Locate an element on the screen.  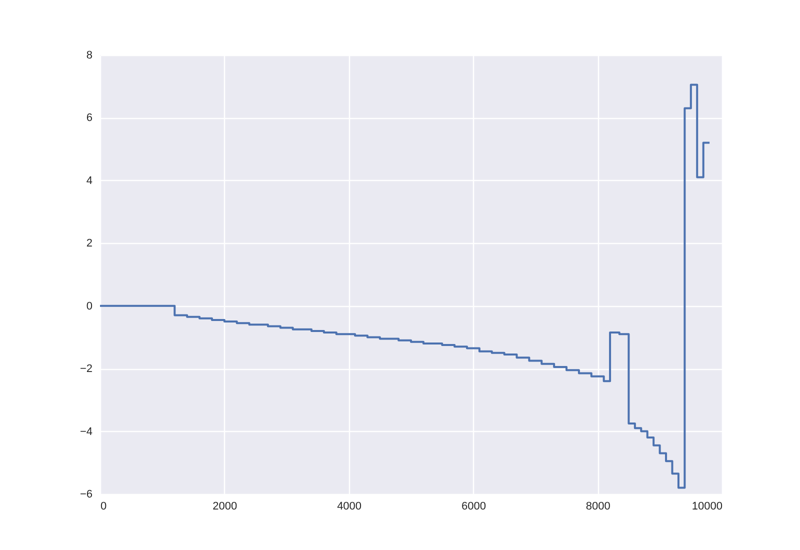
y-tick-label: −6 is located at coordinates (86, 494).